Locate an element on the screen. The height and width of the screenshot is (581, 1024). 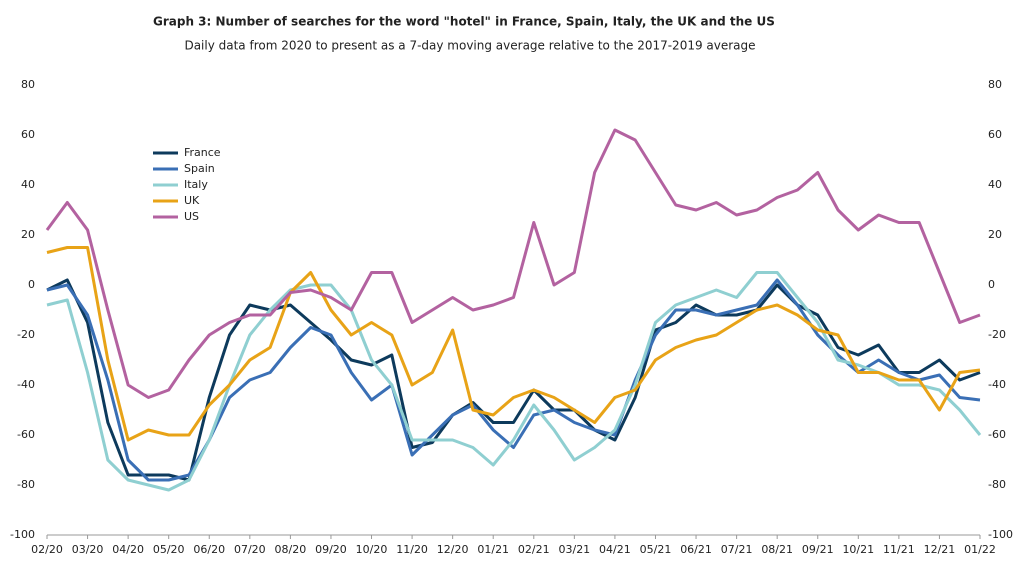
x-tick-label: 06/21 is located at coordinates (696, 549).